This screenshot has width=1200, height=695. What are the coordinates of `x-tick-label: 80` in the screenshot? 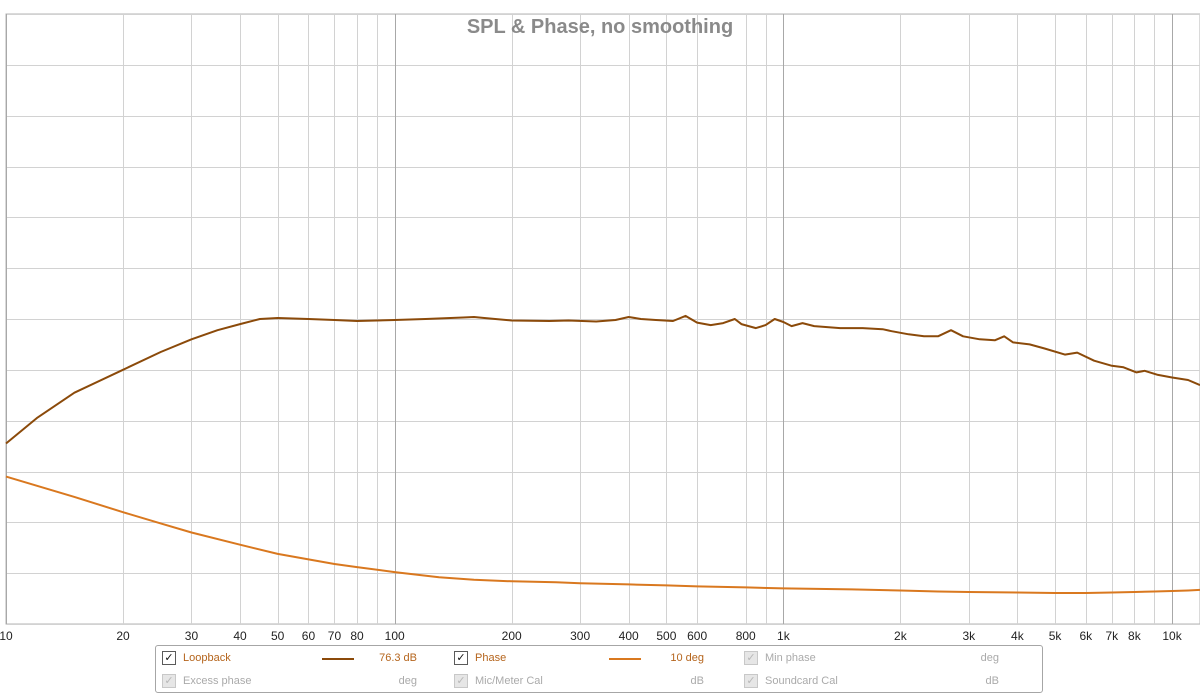 It's located at (357, 636).